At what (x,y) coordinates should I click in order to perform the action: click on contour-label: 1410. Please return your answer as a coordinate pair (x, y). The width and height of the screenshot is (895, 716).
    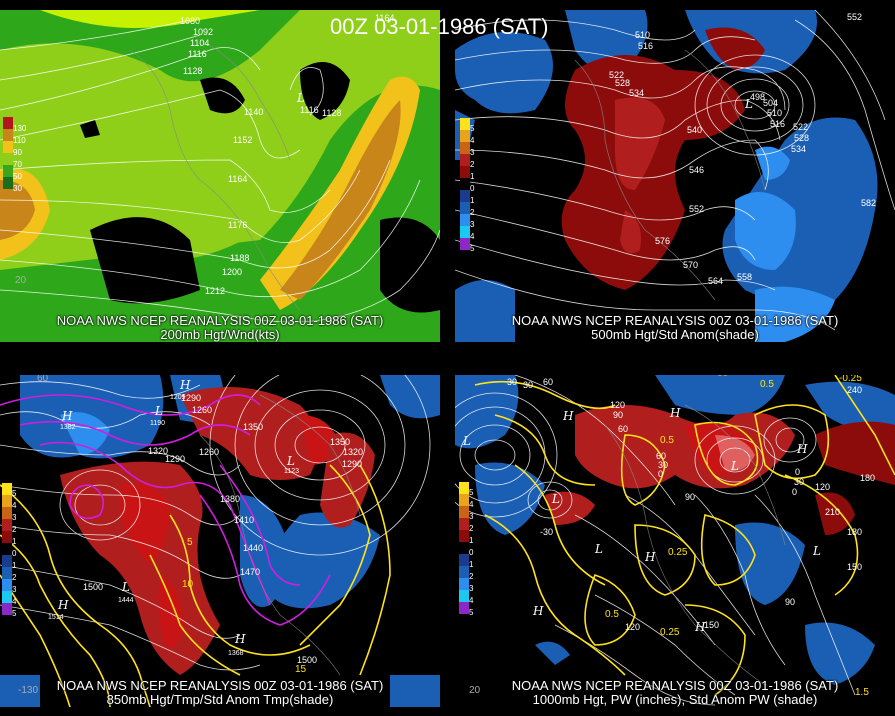
    Looking at the image, I should click on (244, 520).